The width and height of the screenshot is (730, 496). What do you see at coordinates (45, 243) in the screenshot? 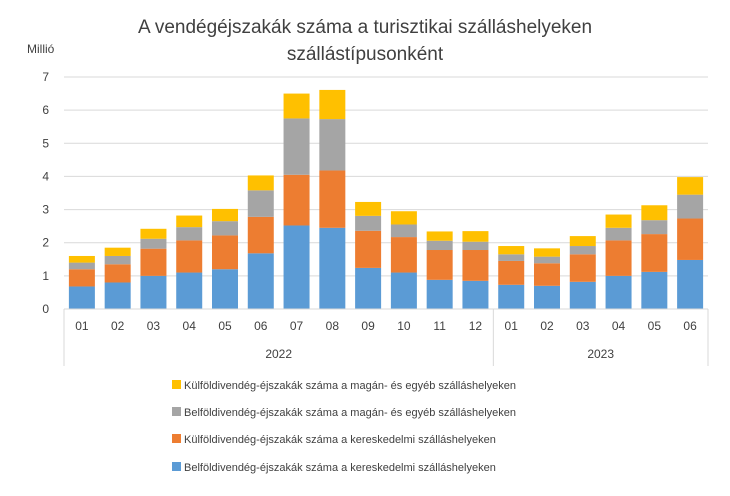
I see `y-tick-label: 2` at bounding box center [45, 243].